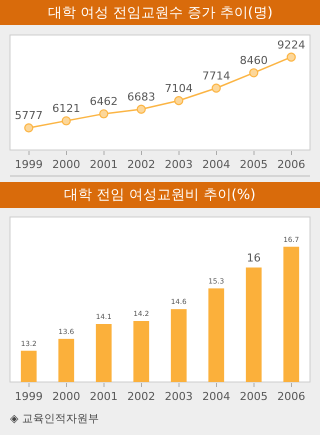 Image resolution: width=320 pixels, height=435 pixels. What do you see at coordinates (160, 195) in the screenshot?
I see `chart-title: 대학 전임 여성교원비 추이(%)` at bounding box center [160, 195].